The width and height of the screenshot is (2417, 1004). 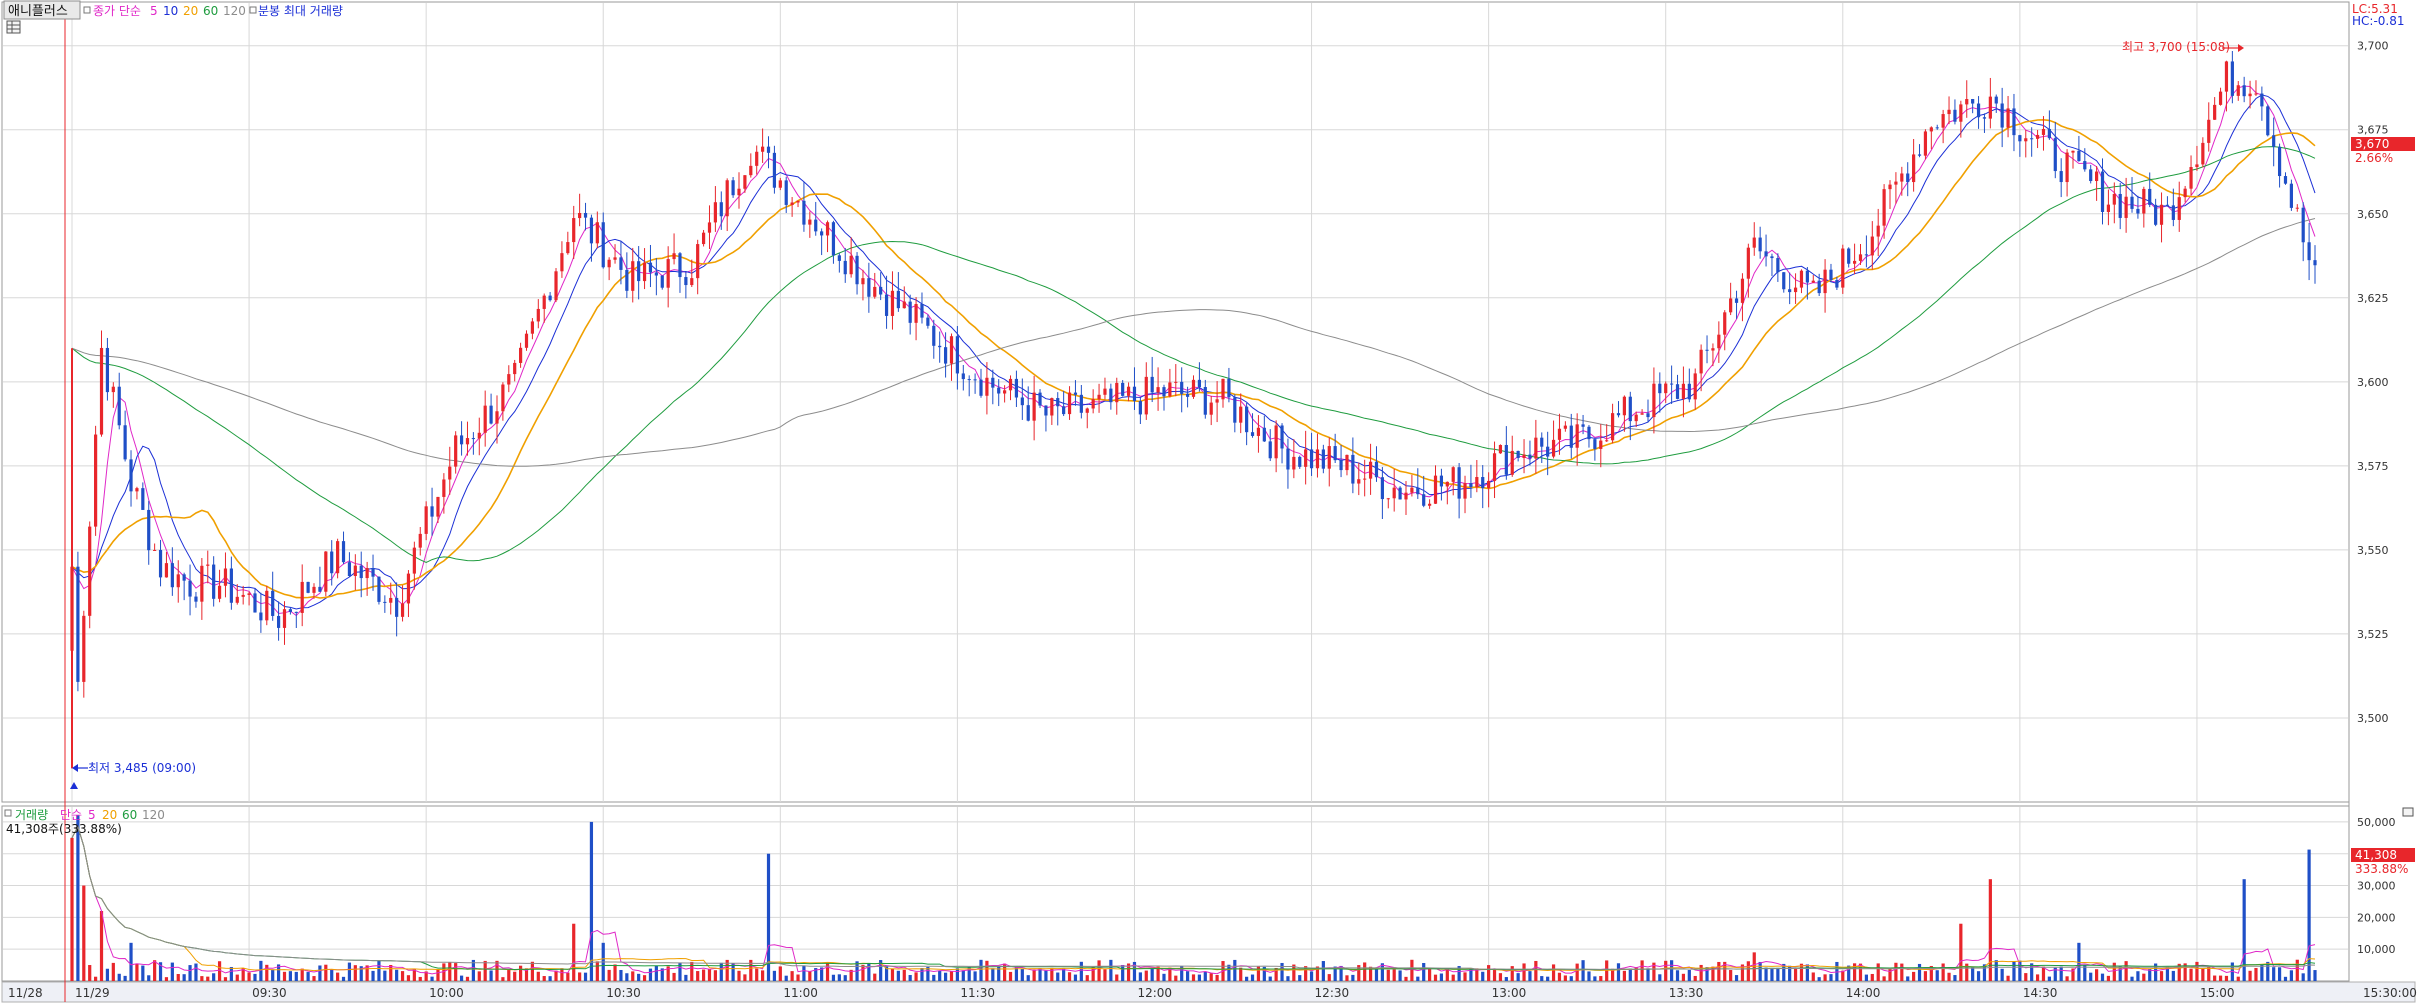 What do you see at coordinates (13, 27) in the screenshot?
I see `table-icon` at bounding box center [13, 27].